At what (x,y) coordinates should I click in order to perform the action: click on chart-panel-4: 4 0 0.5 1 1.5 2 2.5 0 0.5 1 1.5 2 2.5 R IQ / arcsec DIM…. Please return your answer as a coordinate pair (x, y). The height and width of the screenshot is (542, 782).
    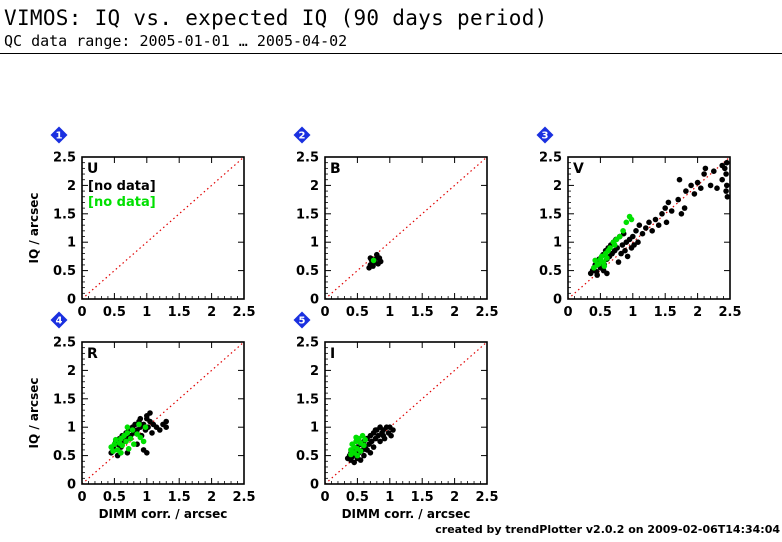
    Looking at the image, I should click on (141, 416).